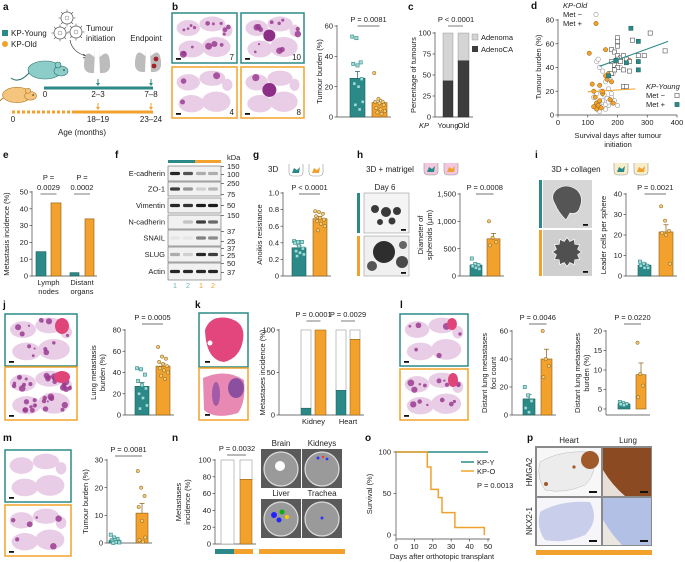  I want to click on x-category-label: organs, so click(82, 291).